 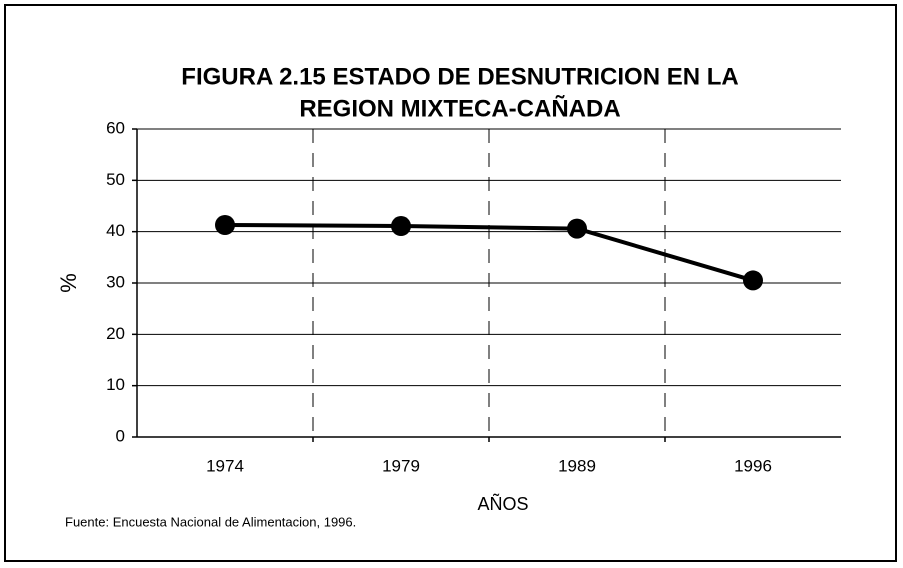 What do you see at coordinates (115, 230) in the screenshot?
I see `y-tick-label: 40` at bounding box center [115, 230].